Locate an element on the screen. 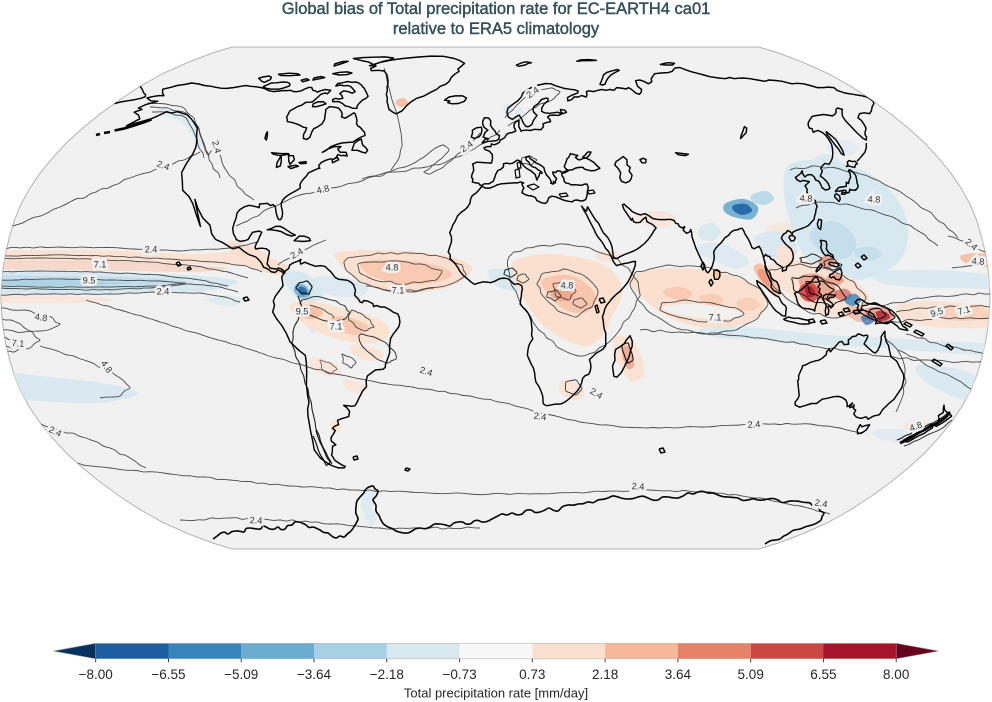 The height and width of the screenshot is (702, 992). svg-text: 2.18 is located at coordinates (605, 674).